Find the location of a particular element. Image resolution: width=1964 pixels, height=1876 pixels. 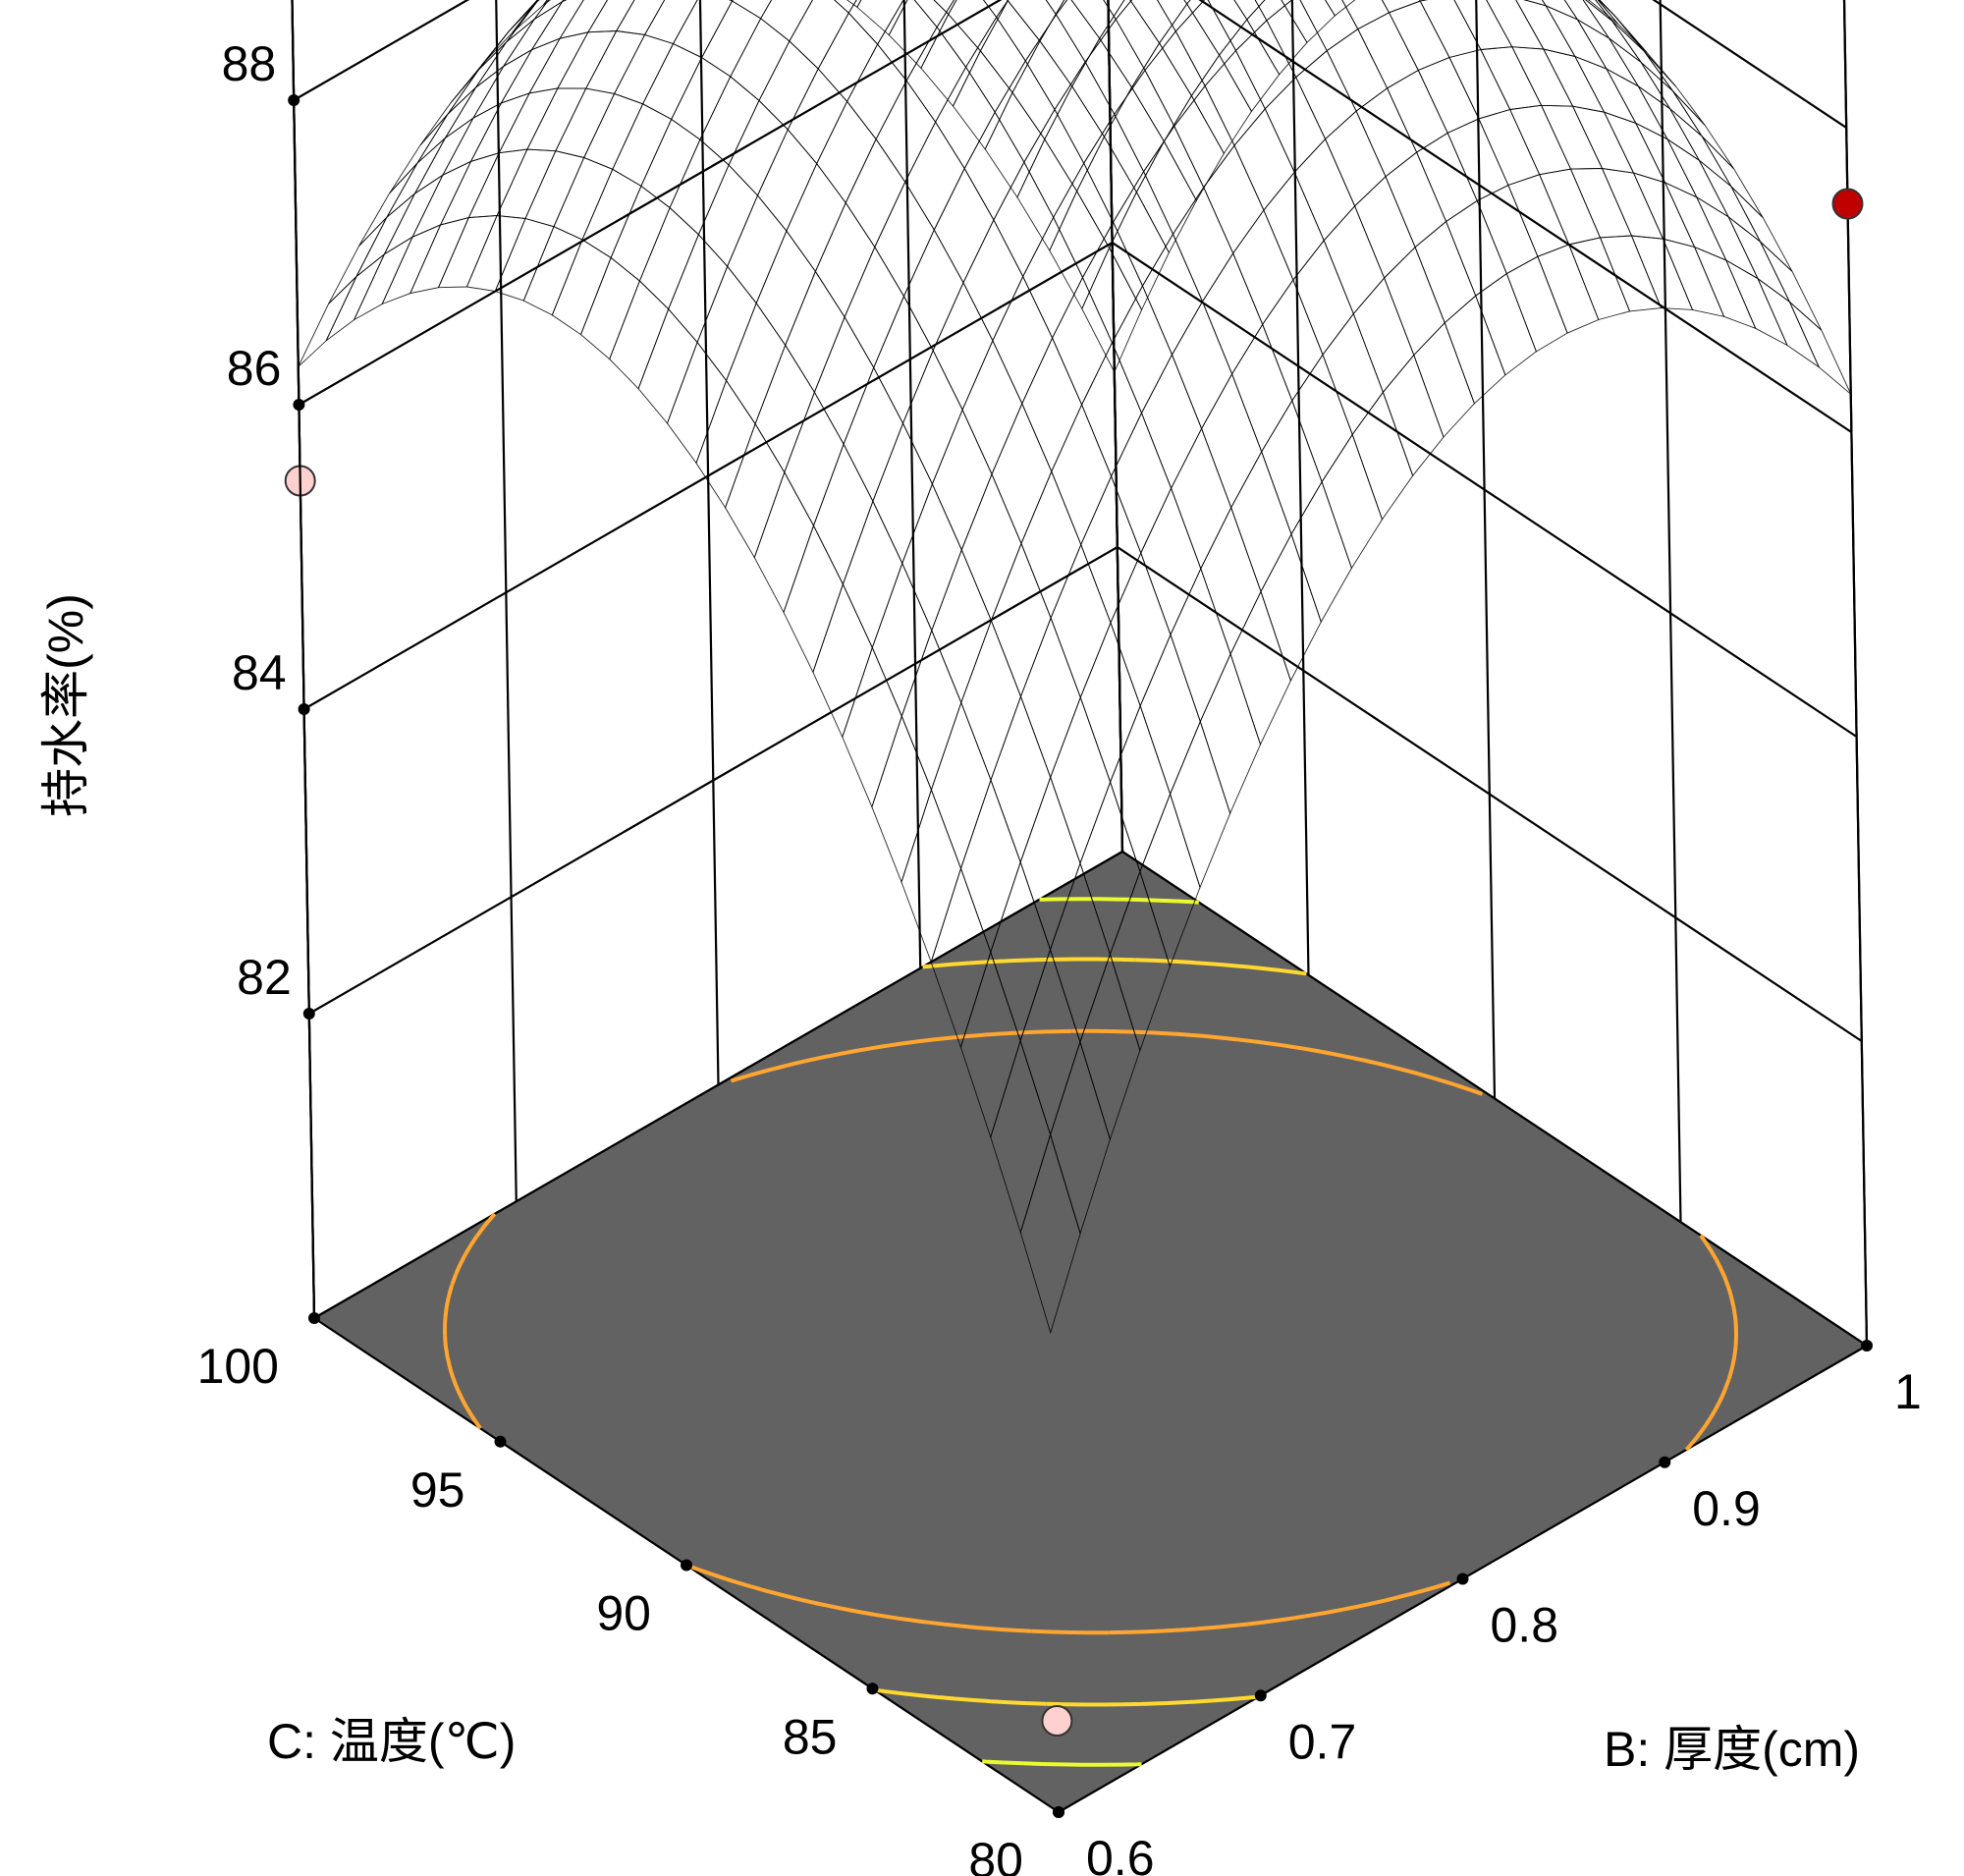

x-axis-title: B: 厚度(cm) is located at coordinates (1732, 1750).